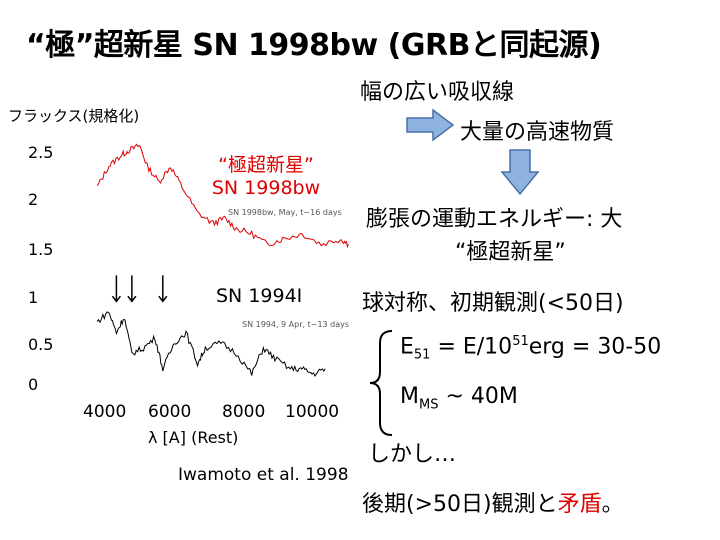  Describe the element at coordinates (259, 296) in the screenshot. I see `label-1994i: SN 1994I` at that location.